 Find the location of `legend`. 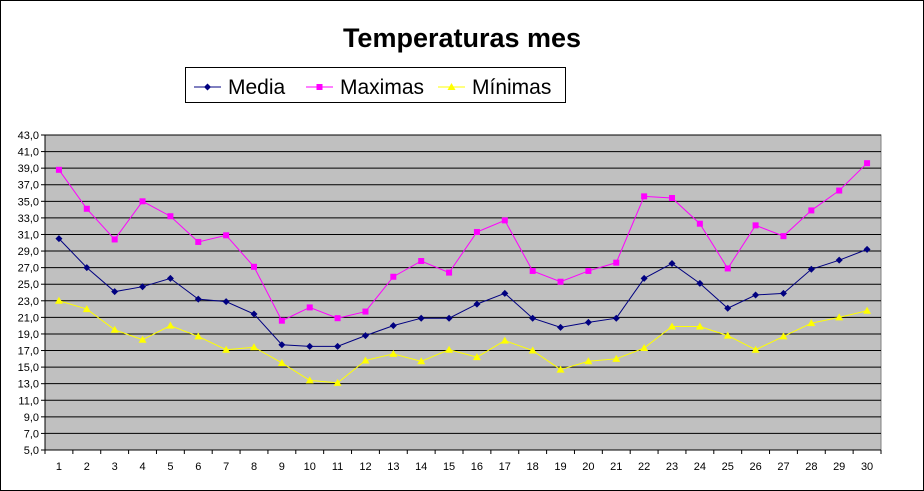

legend is located at coordinates (375, 85).